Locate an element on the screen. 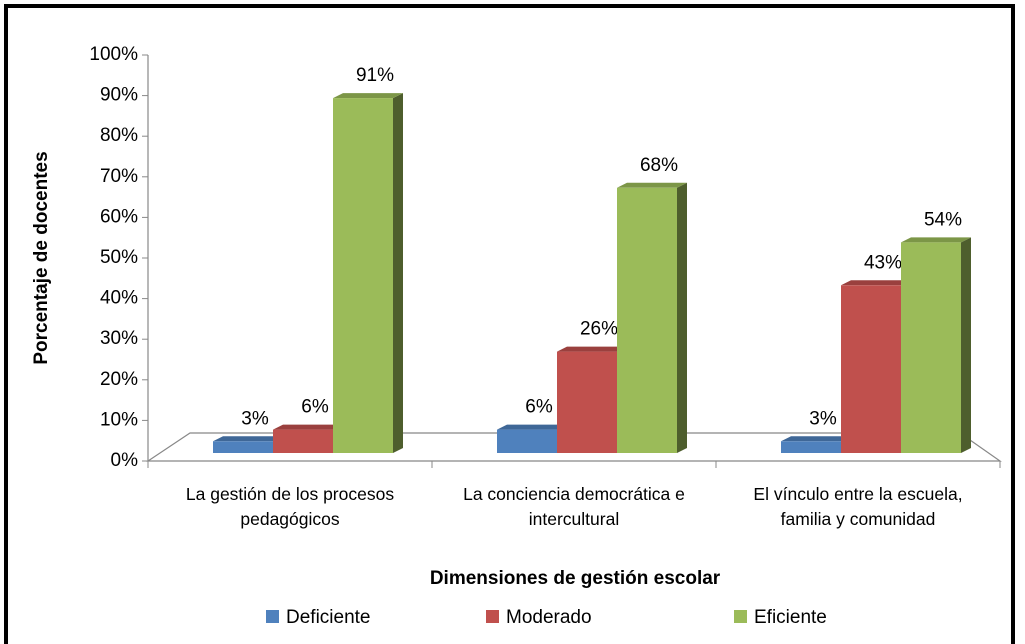 The width and height of the screenshot is (1025, 644). y-tick-label: 90% is located at coordinates (119, 95).